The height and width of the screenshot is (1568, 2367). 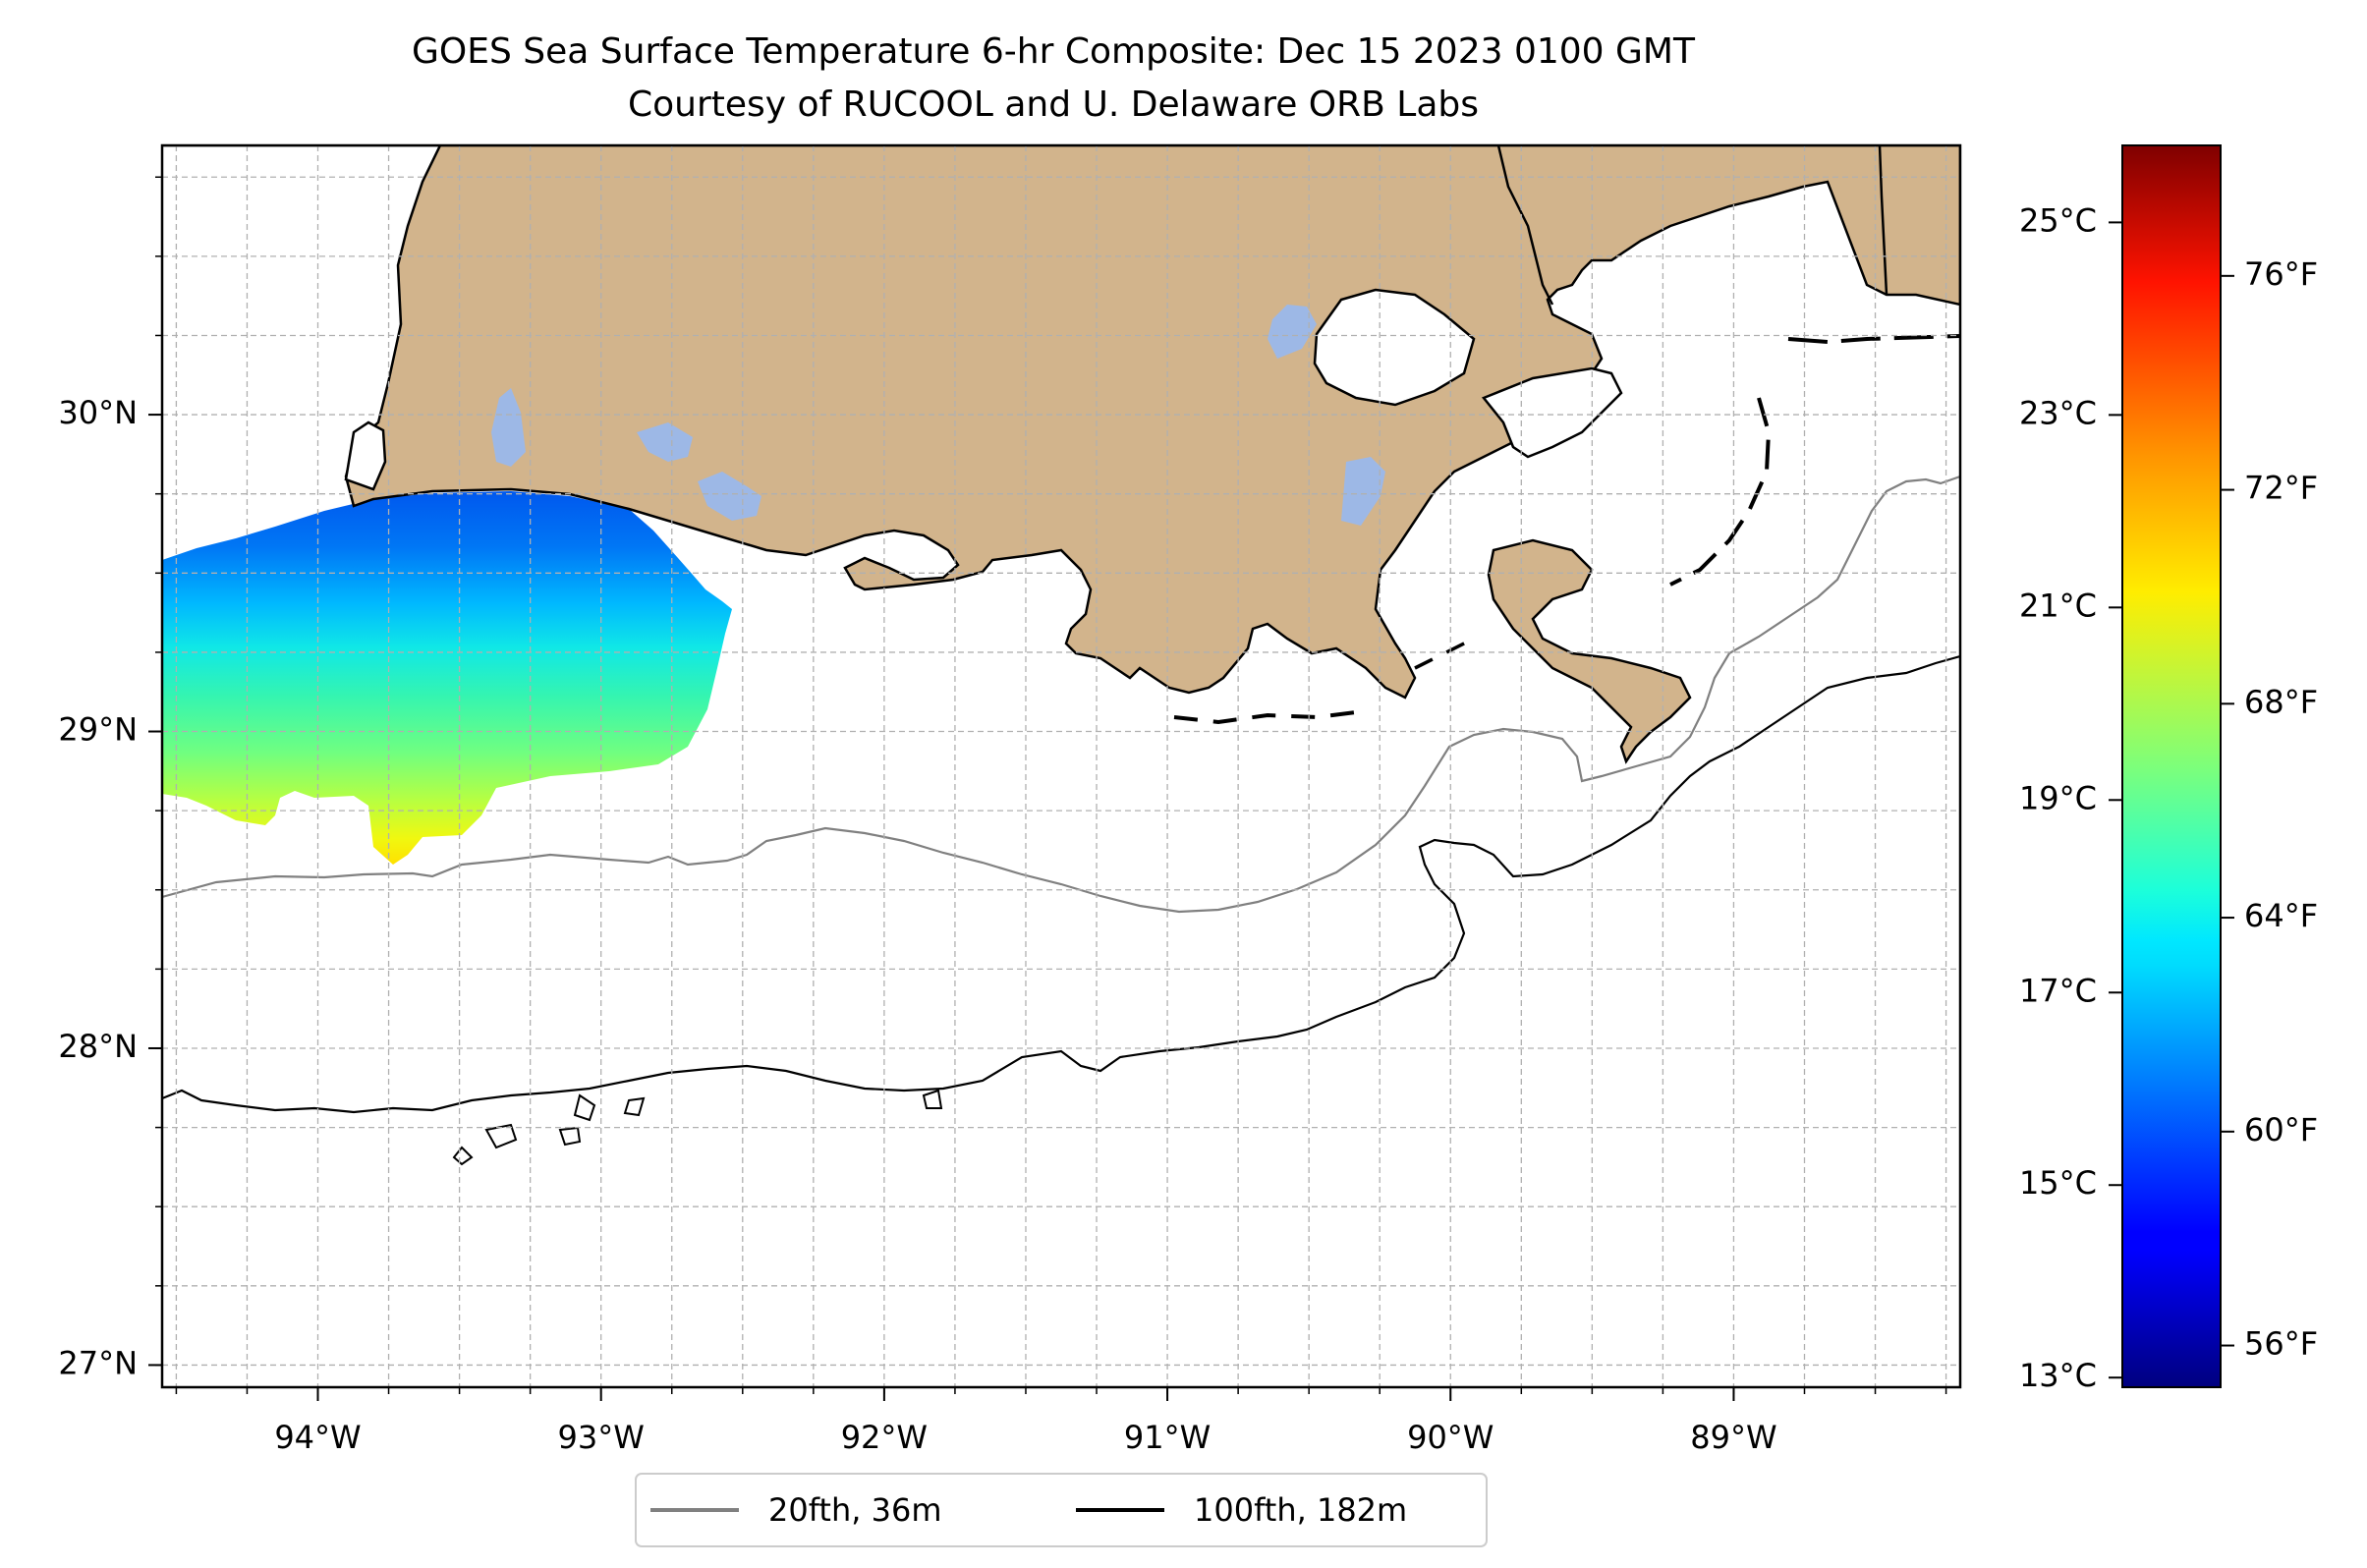 I want to click on lon-tick: 92°W, so click(x=884, y=1421).